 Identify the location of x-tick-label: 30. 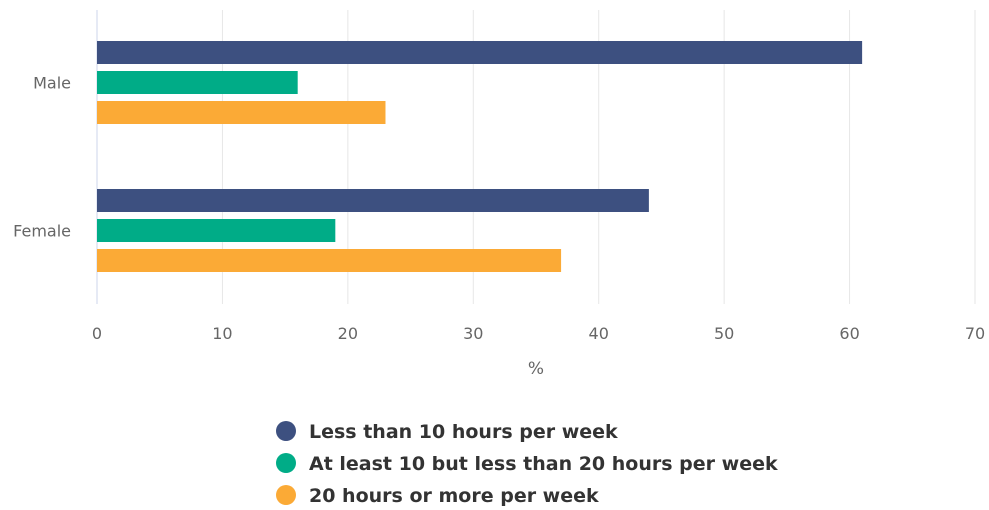
(473, 333).